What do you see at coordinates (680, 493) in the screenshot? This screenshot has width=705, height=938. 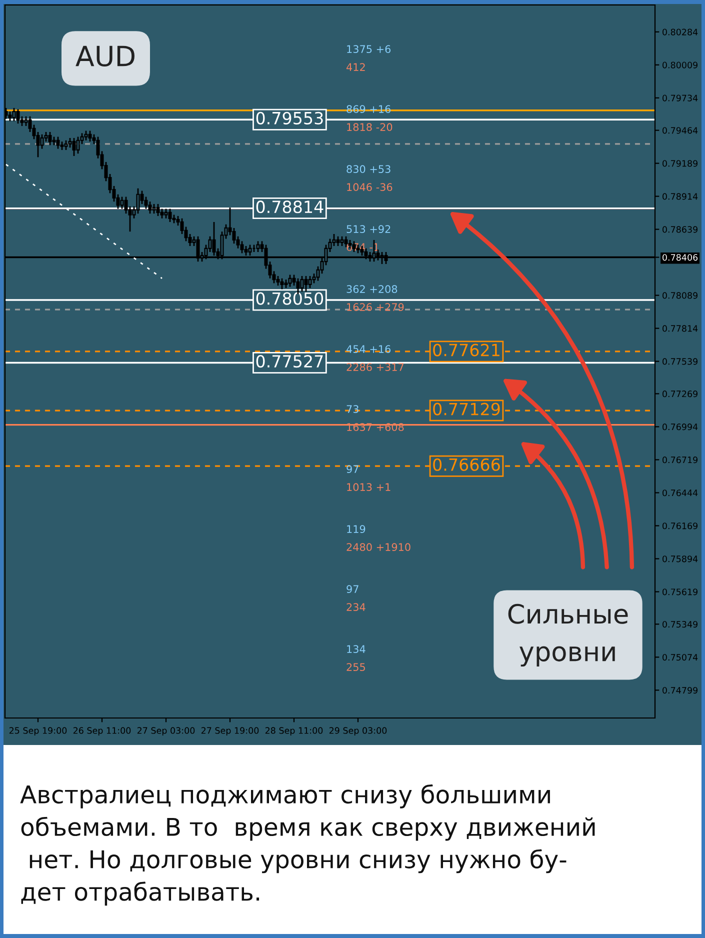 I see `y-tick-label: 0.76444` at bounding box center [680, 493].